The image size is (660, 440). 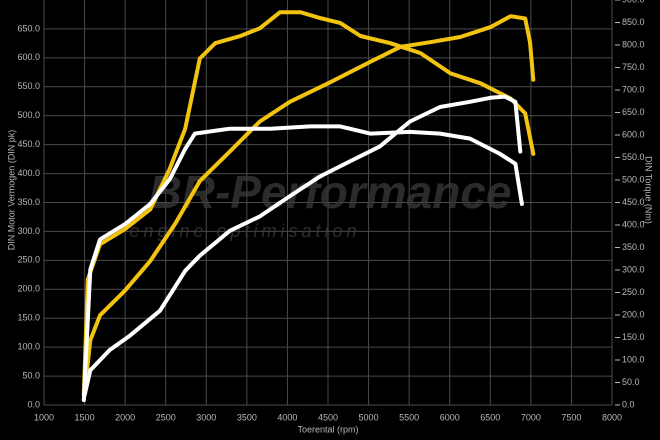 I want to click on x-tick-label: 6000, so click(x=450, y=417).